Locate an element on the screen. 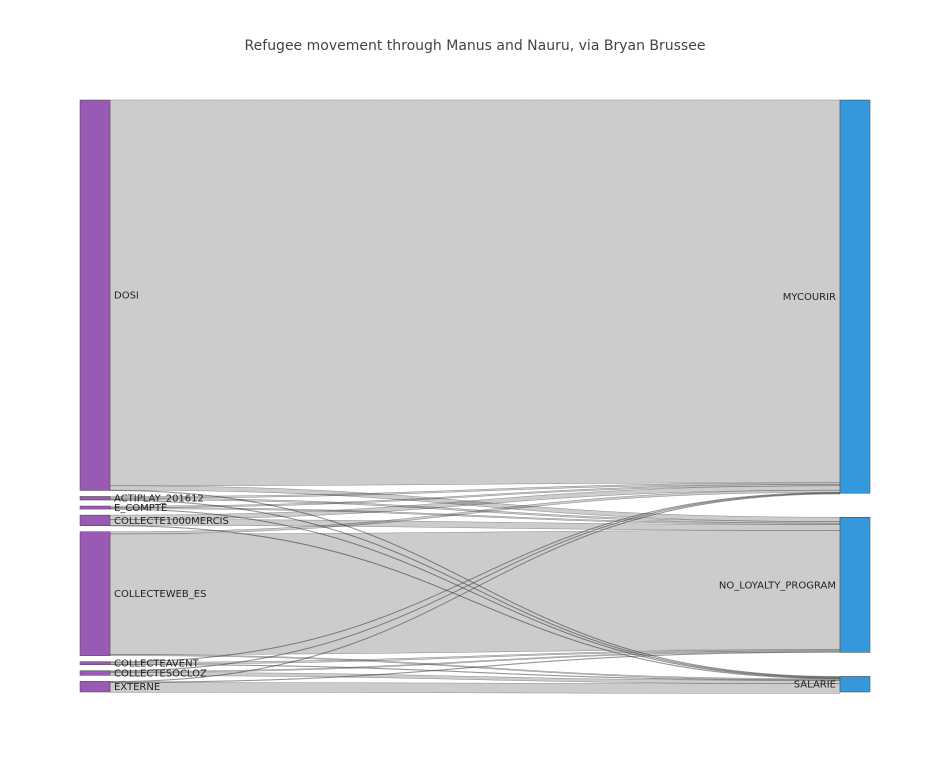 The width and height of the screenshot is (950, 772). sankey-node-label-salarie: SALARIE is located at coordinates (815, 685).